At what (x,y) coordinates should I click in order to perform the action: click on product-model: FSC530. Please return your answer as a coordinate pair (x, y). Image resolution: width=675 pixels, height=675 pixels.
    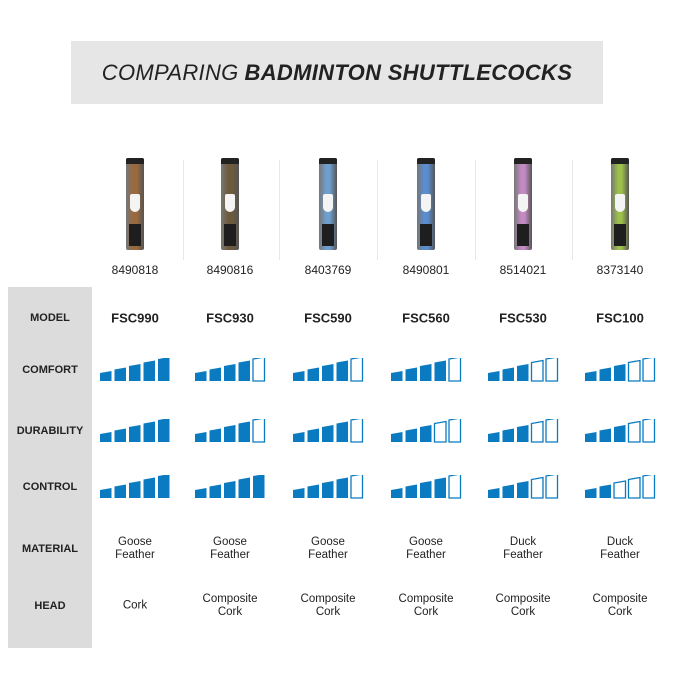
    Looking at the image, I should click on (523, 318).